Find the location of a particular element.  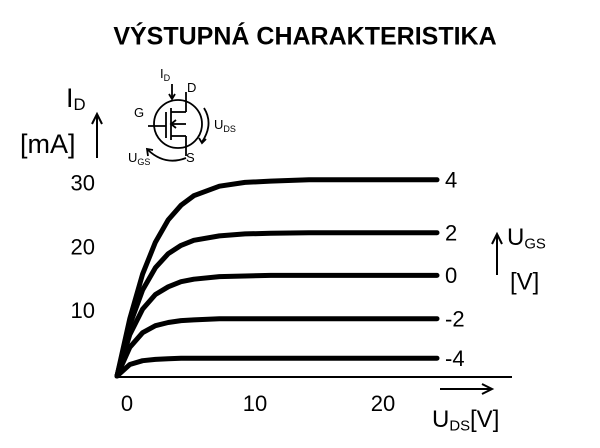

legend-title: UGS is located at coordinates (526, 238).